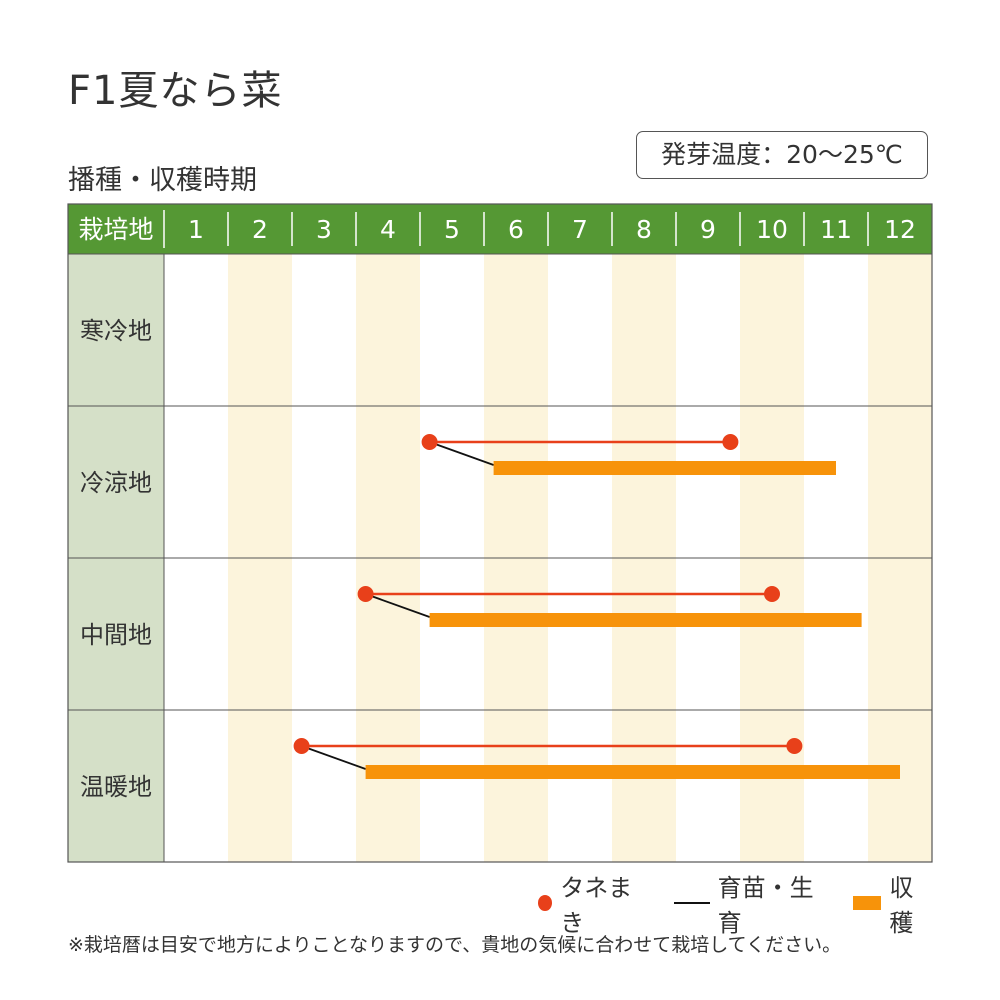 This screenshot has height=1000, width=1000. I want to click on legend-item-harvest: 収穫, so click(892, 903).